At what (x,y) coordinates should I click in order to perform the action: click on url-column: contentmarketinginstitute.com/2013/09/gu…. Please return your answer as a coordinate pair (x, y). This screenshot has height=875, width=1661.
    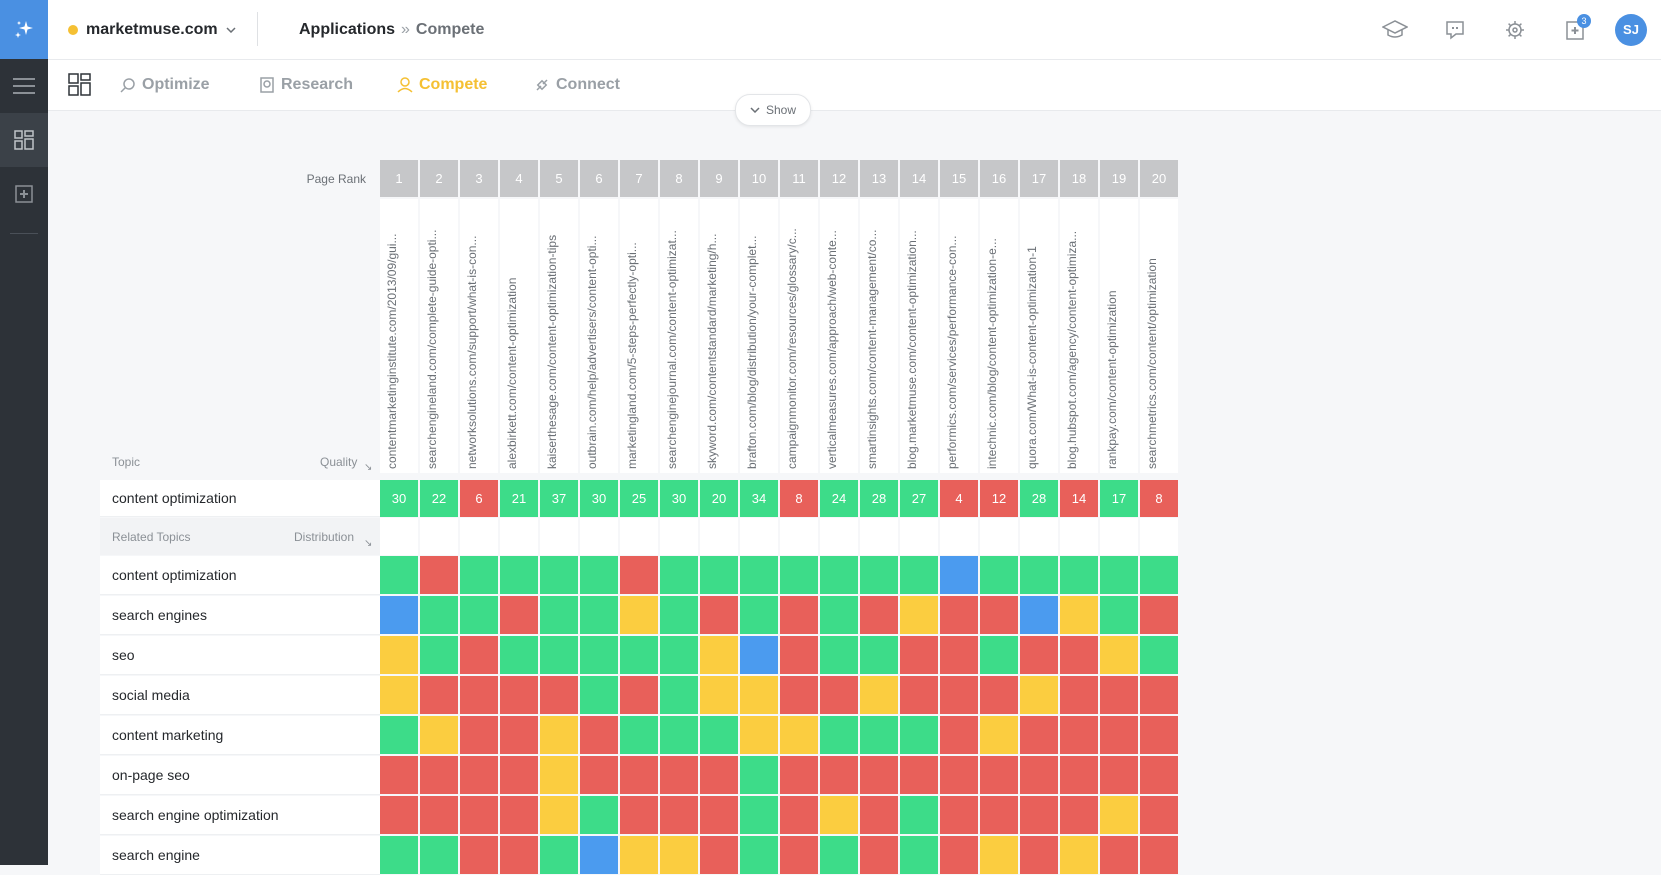
    Looking at the image, I should click on (399, 336).